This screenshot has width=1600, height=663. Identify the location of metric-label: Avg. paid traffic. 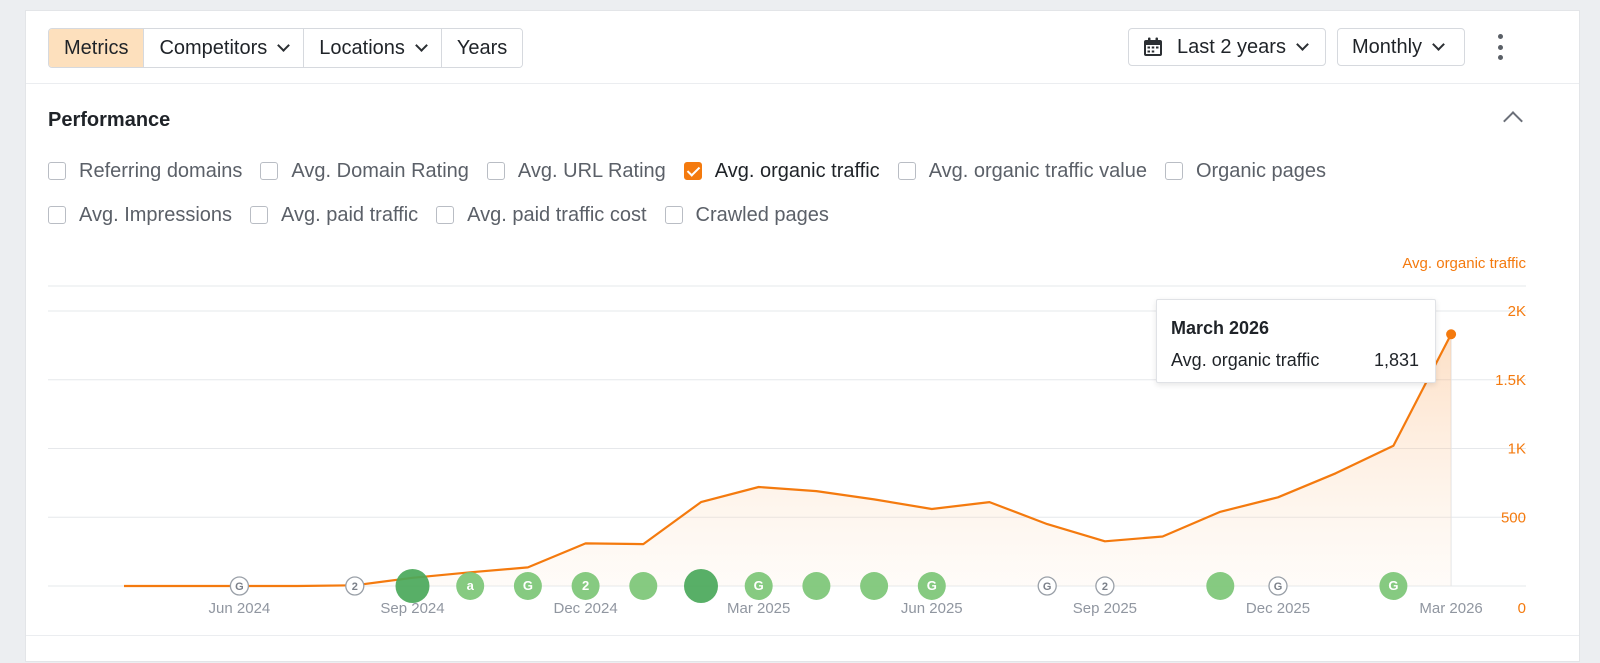
(350, 214).